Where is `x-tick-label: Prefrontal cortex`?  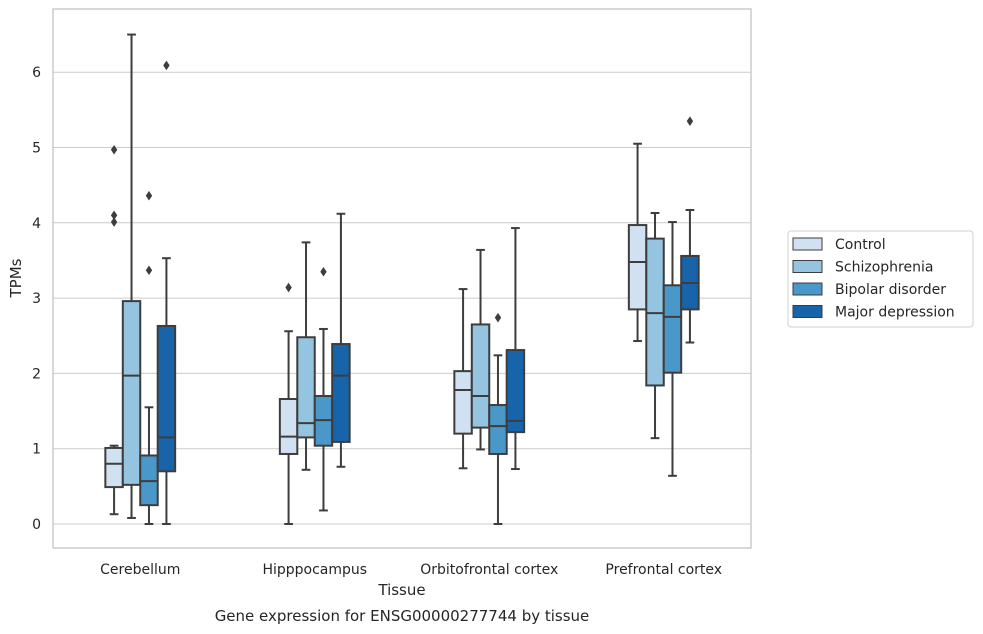 x-tick-label: Prefrontal cortex is located at coordinates (663, 570).